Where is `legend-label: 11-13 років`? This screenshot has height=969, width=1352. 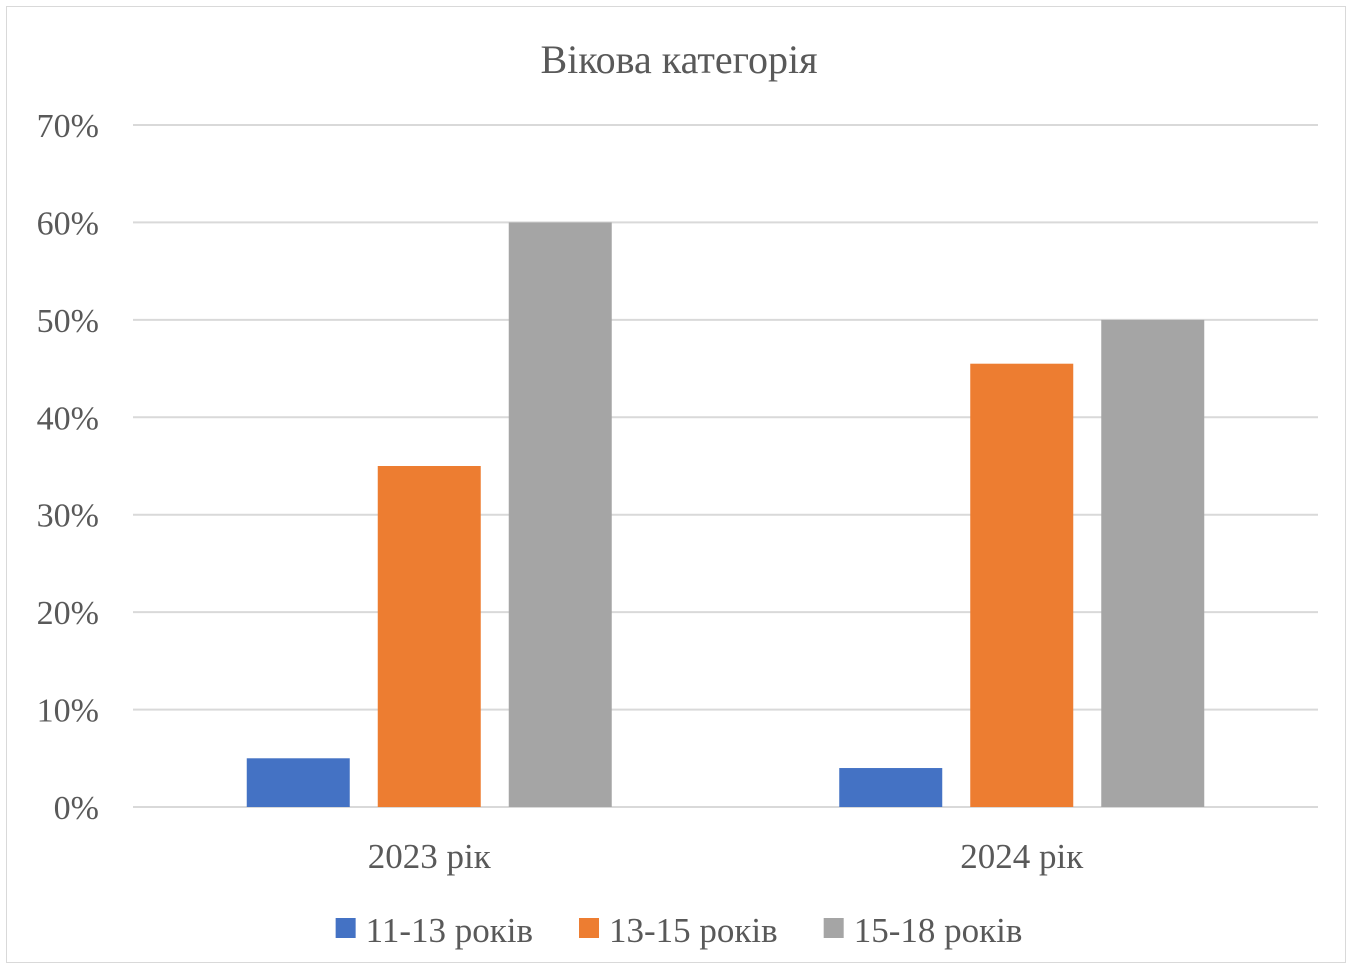
legend-label: 11-13 років is located at coordinates (449, 930).